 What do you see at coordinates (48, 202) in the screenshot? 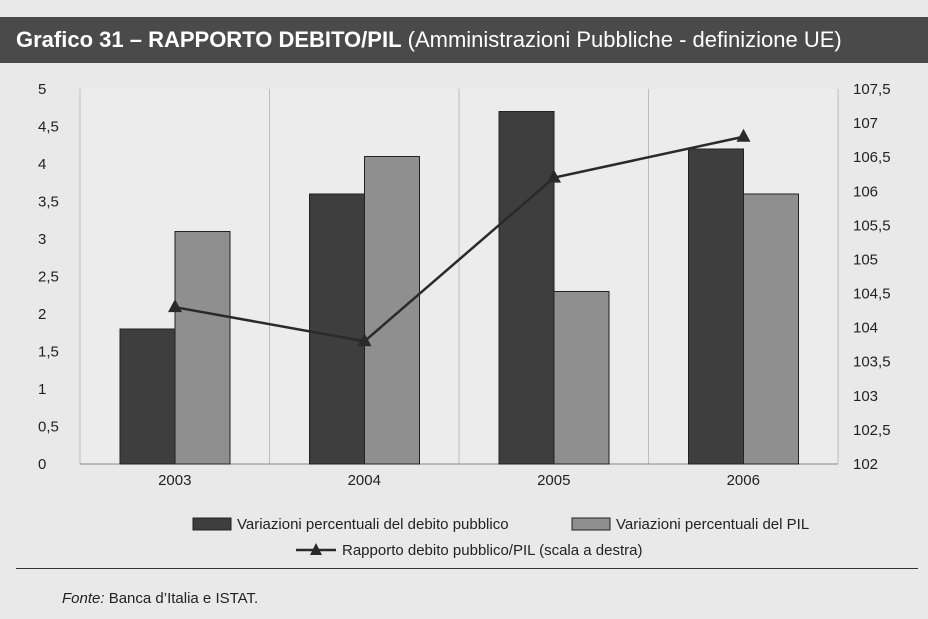
I see `y-left-tick-label: 3,5` at bounding box center [48, 202].